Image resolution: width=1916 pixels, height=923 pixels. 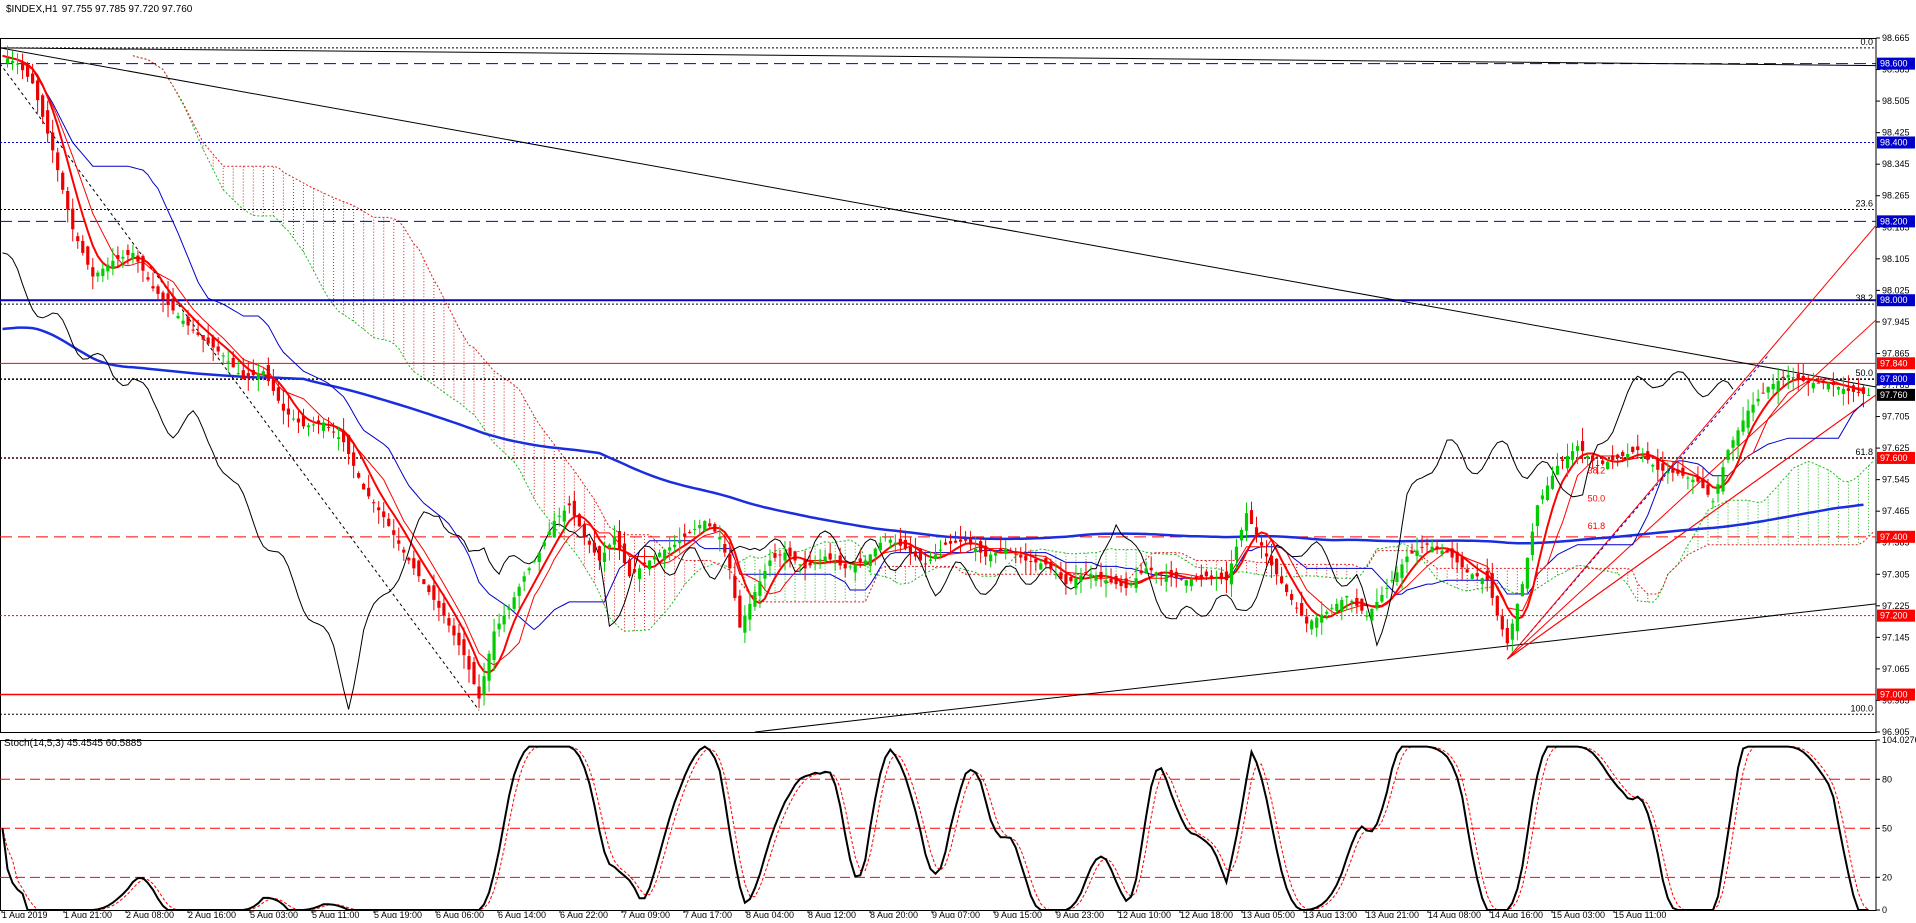 I want to click on time-tick-label: 7 Aug 17:00, so click(x=708, y=914).